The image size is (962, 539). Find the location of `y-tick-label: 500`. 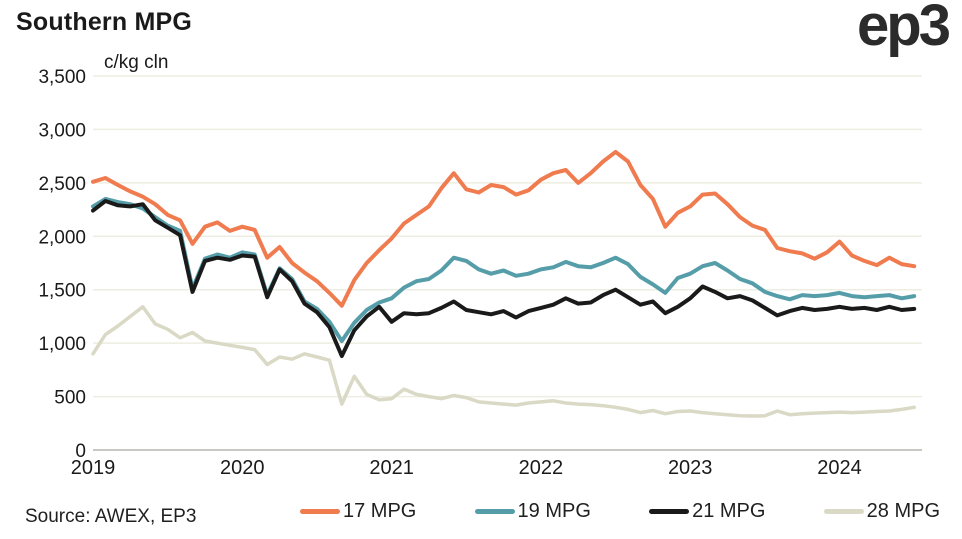

y-tick-label: 500 is located at coordinates (70, 398).